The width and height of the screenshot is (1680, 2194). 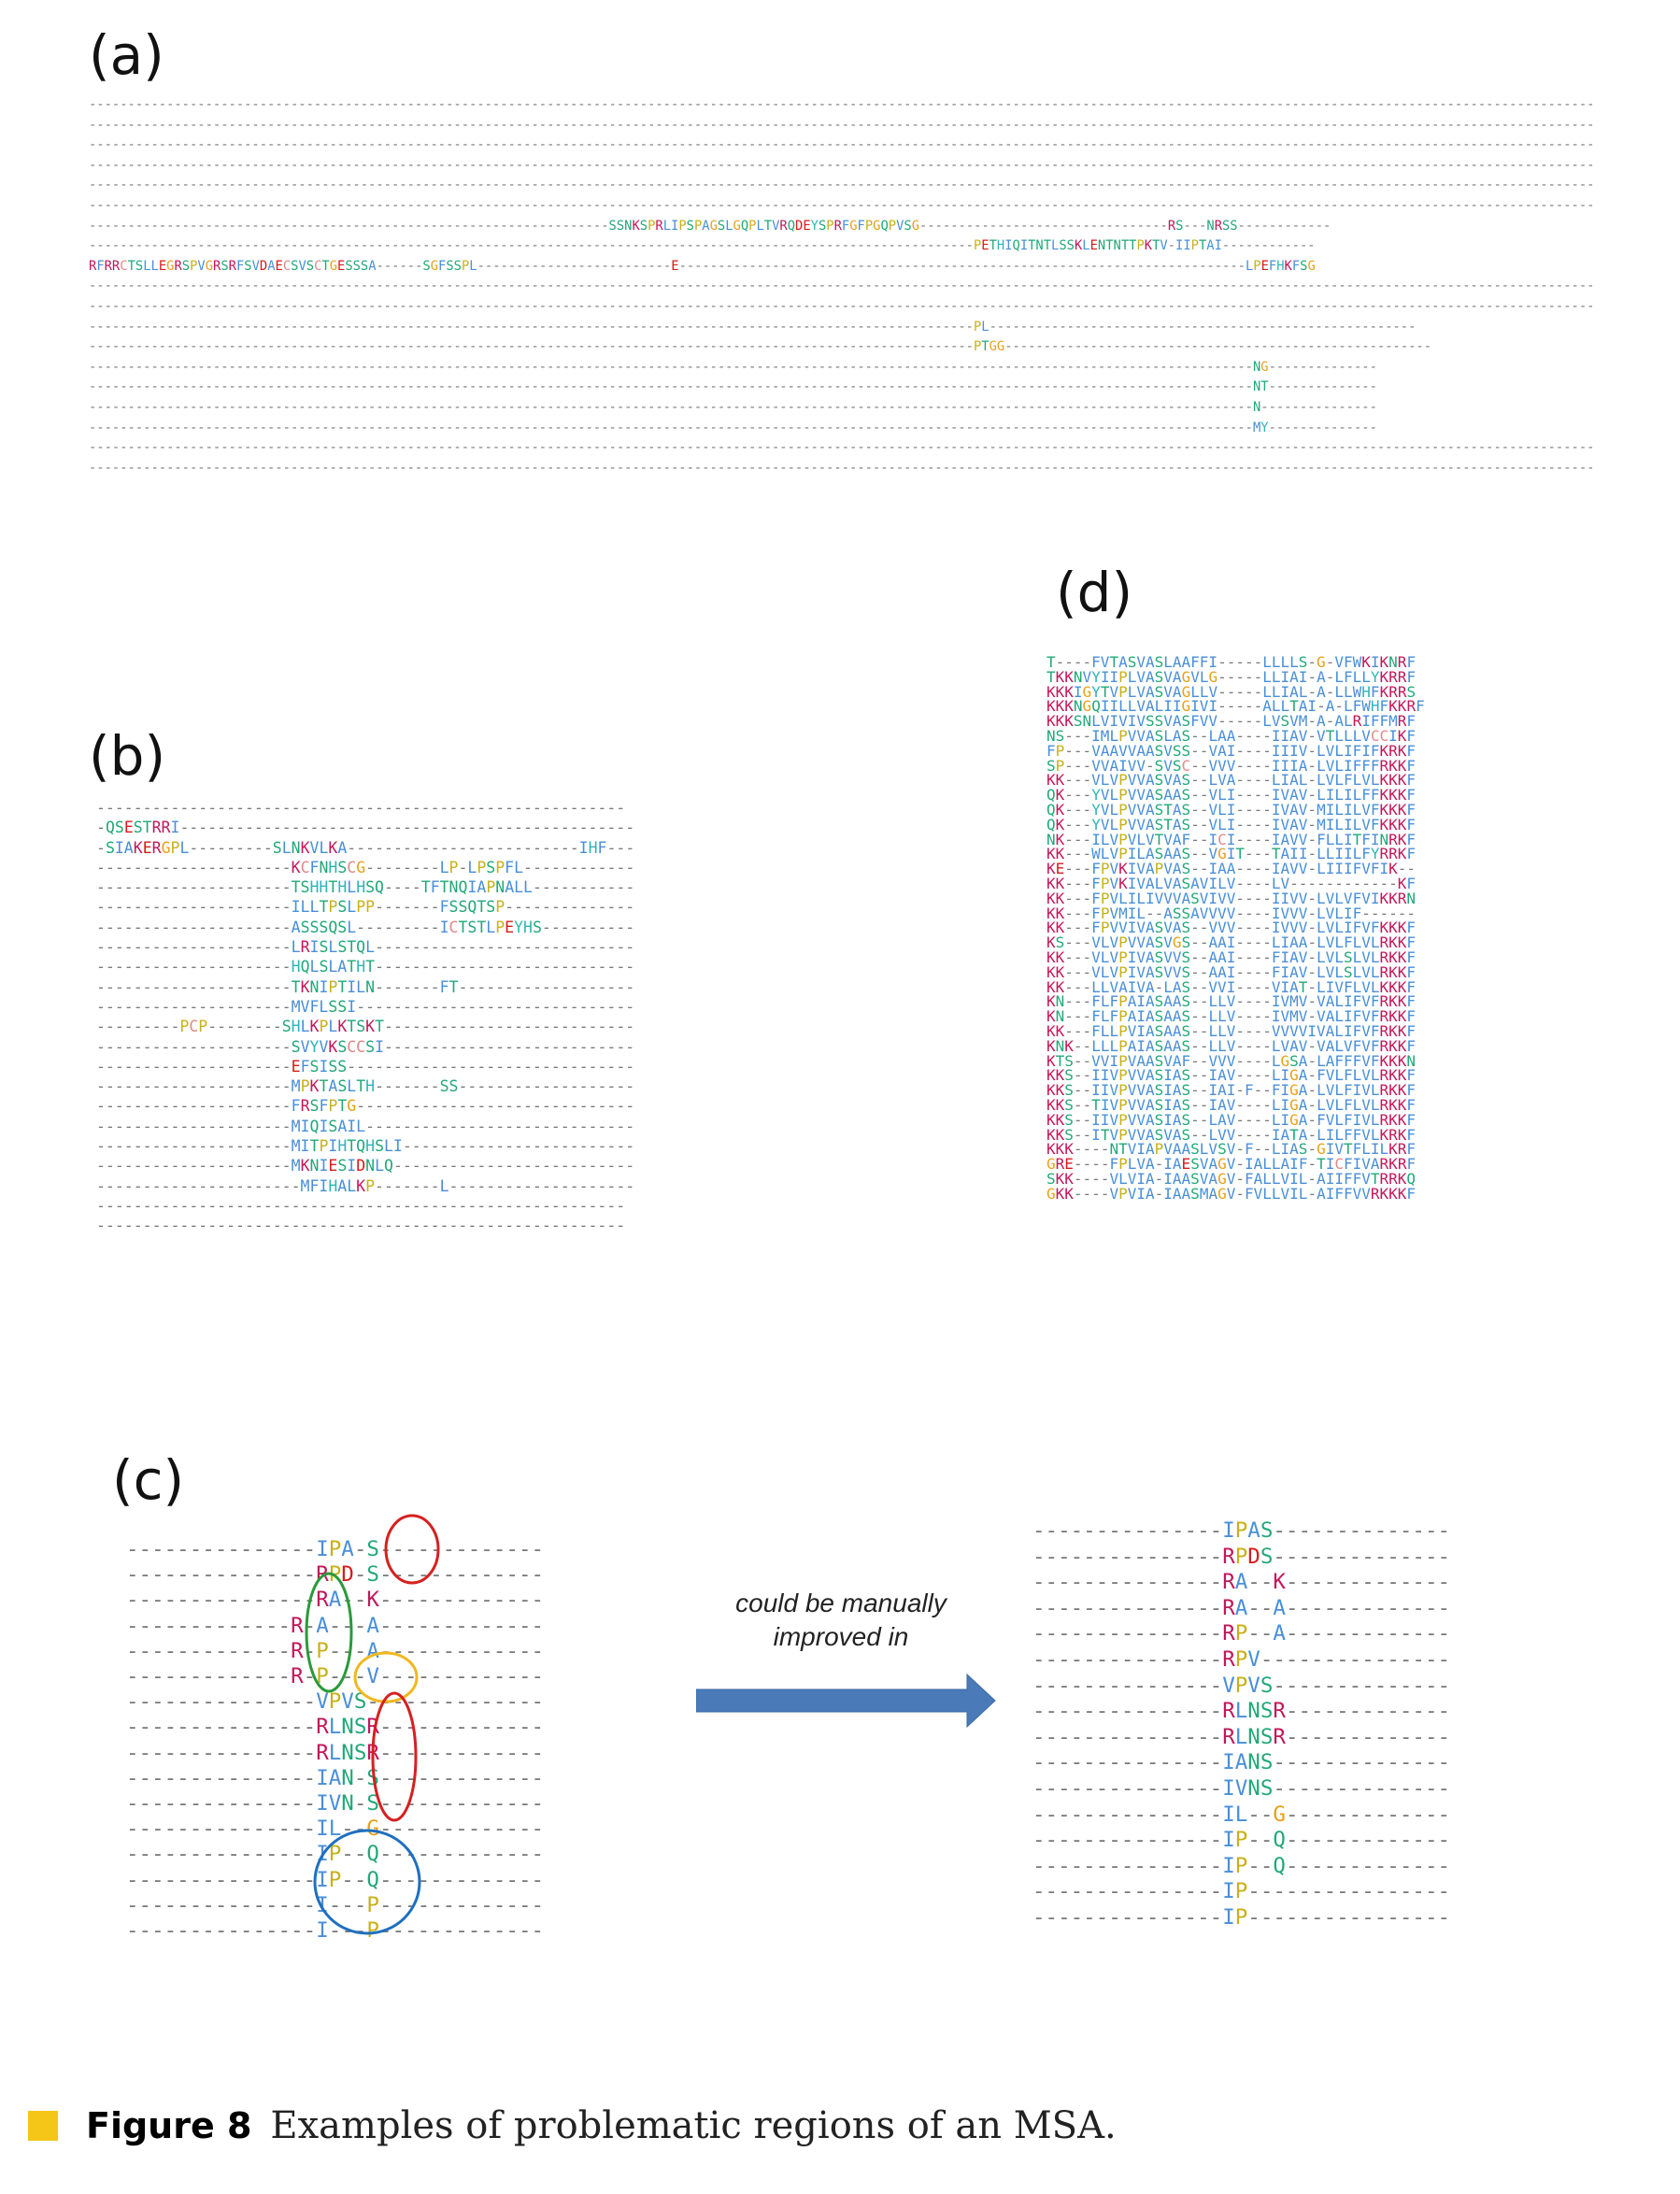 I want to click on arrow-icon, so click(x=846, y=1701).